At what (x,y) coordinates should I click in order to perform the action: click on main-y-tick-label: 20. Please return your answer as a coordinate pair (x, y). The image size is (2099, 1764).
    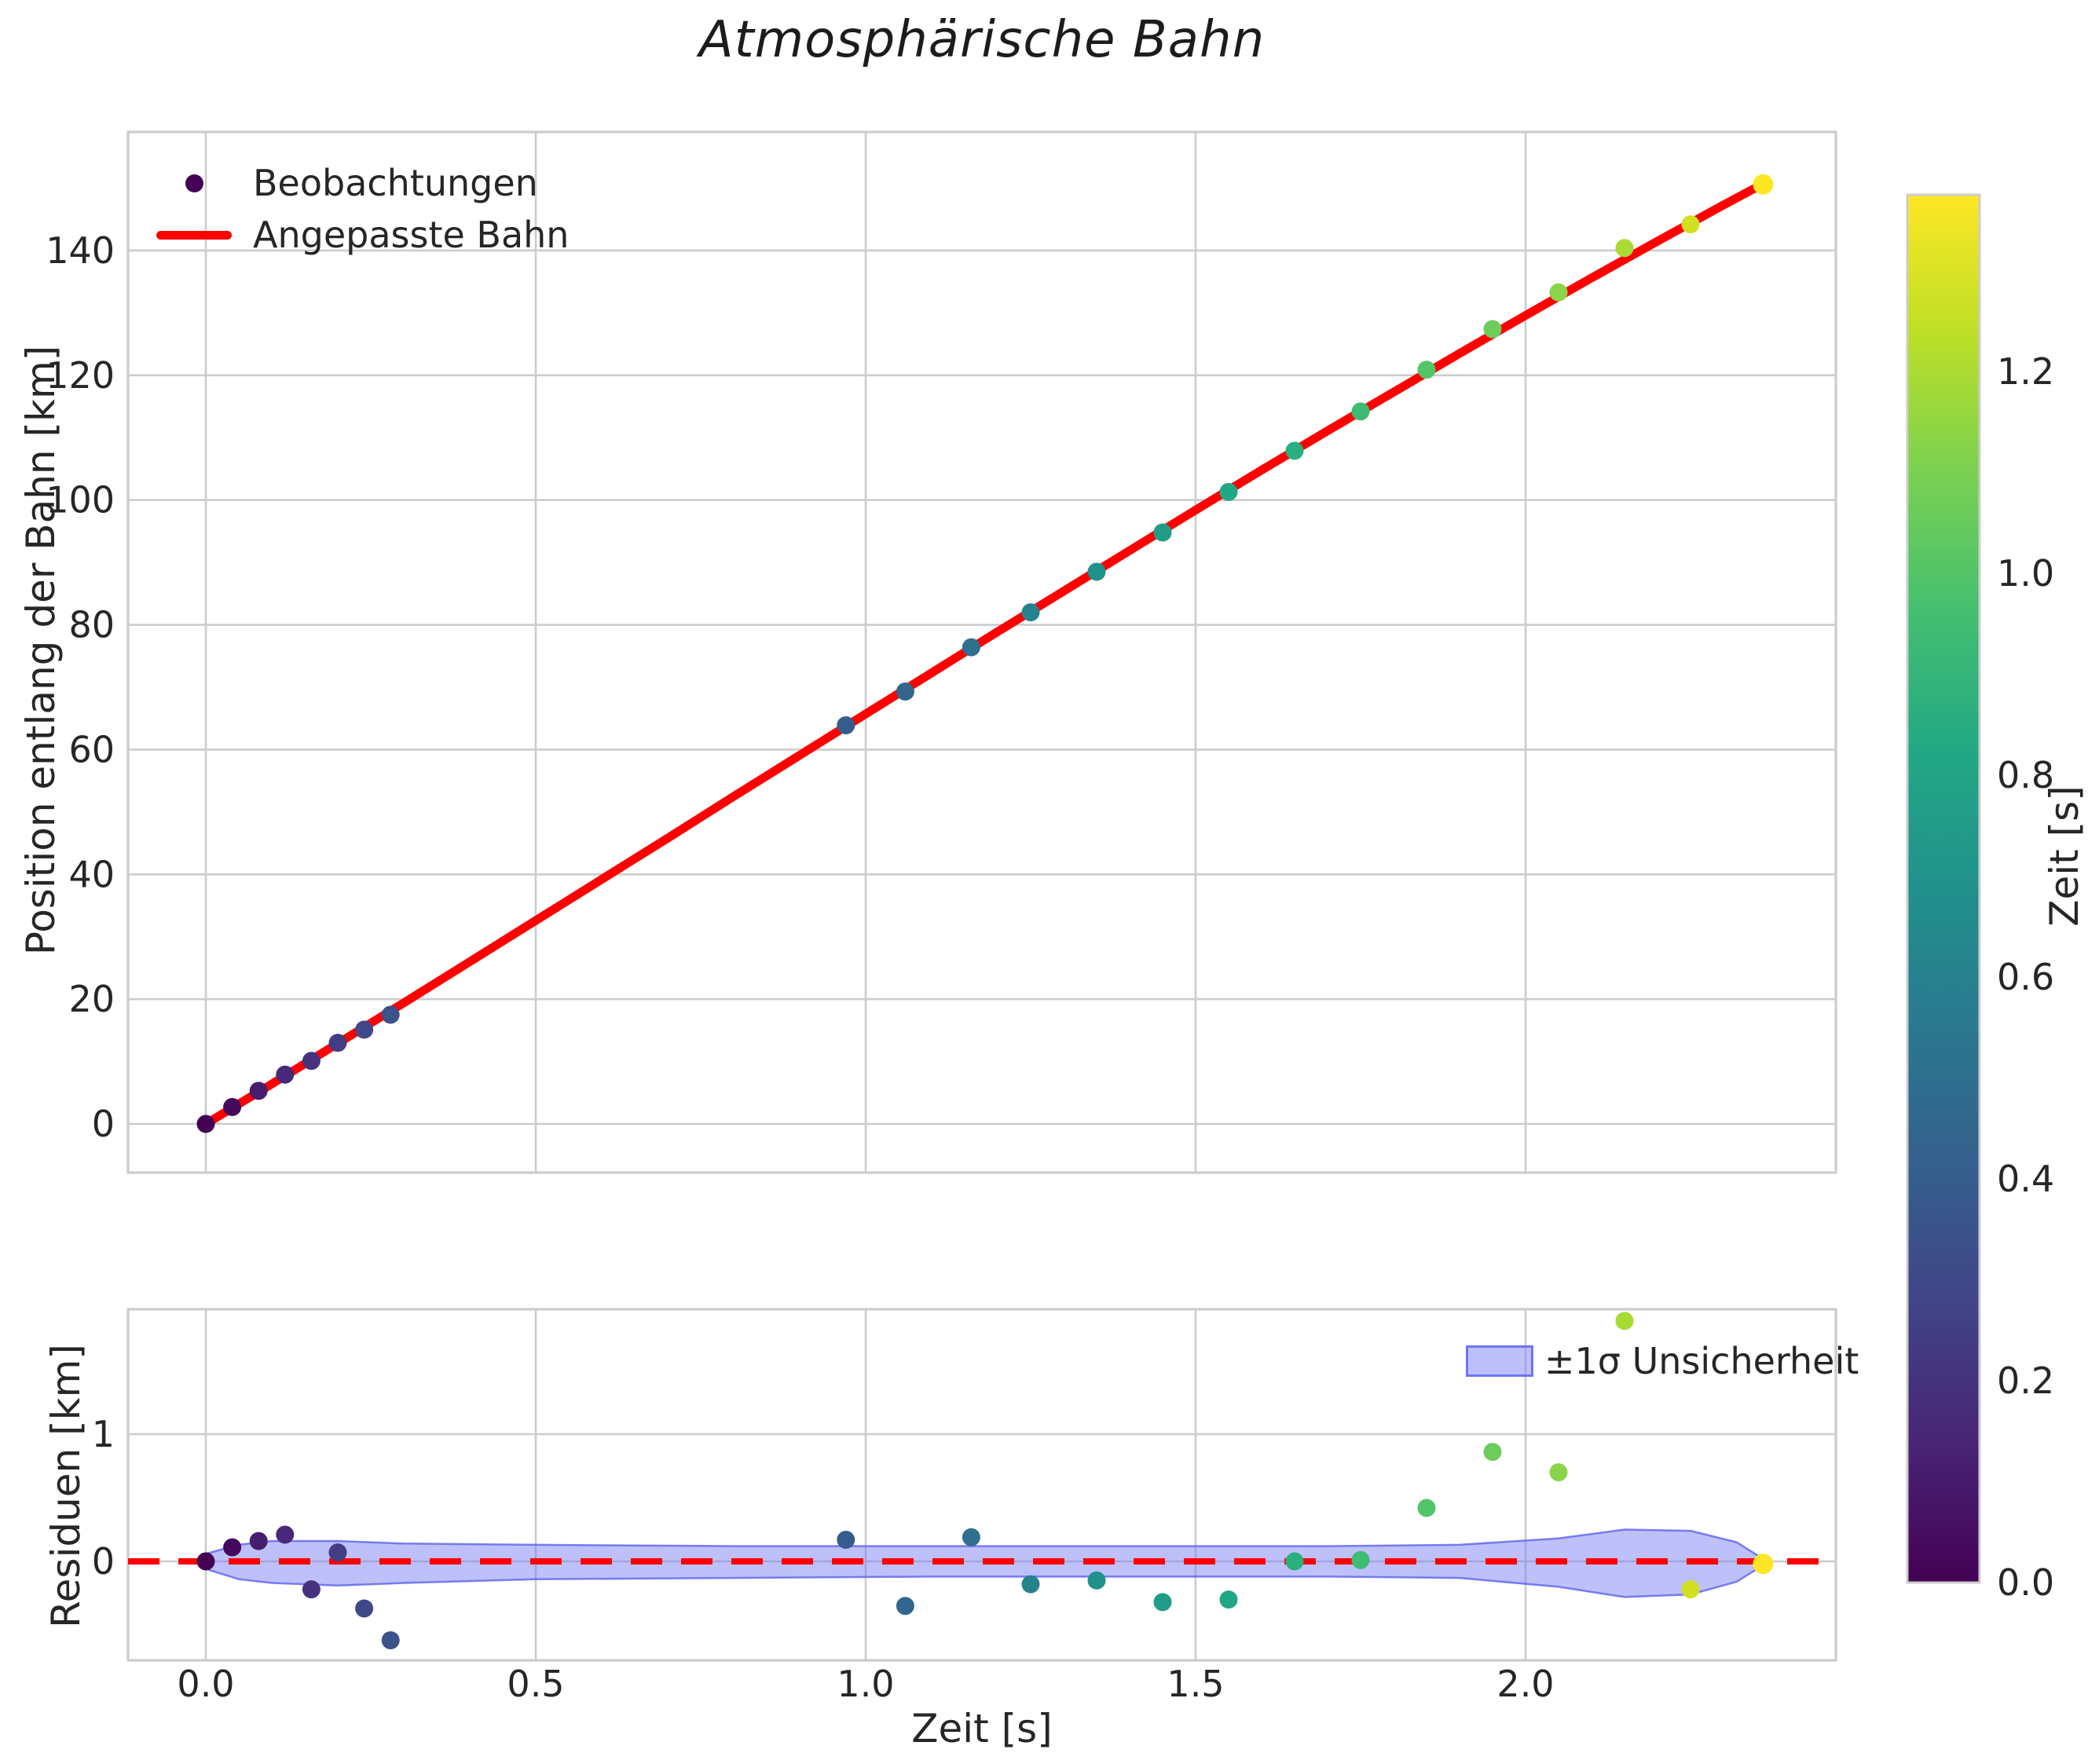
    Looking at the image, I should click on (91, 999).